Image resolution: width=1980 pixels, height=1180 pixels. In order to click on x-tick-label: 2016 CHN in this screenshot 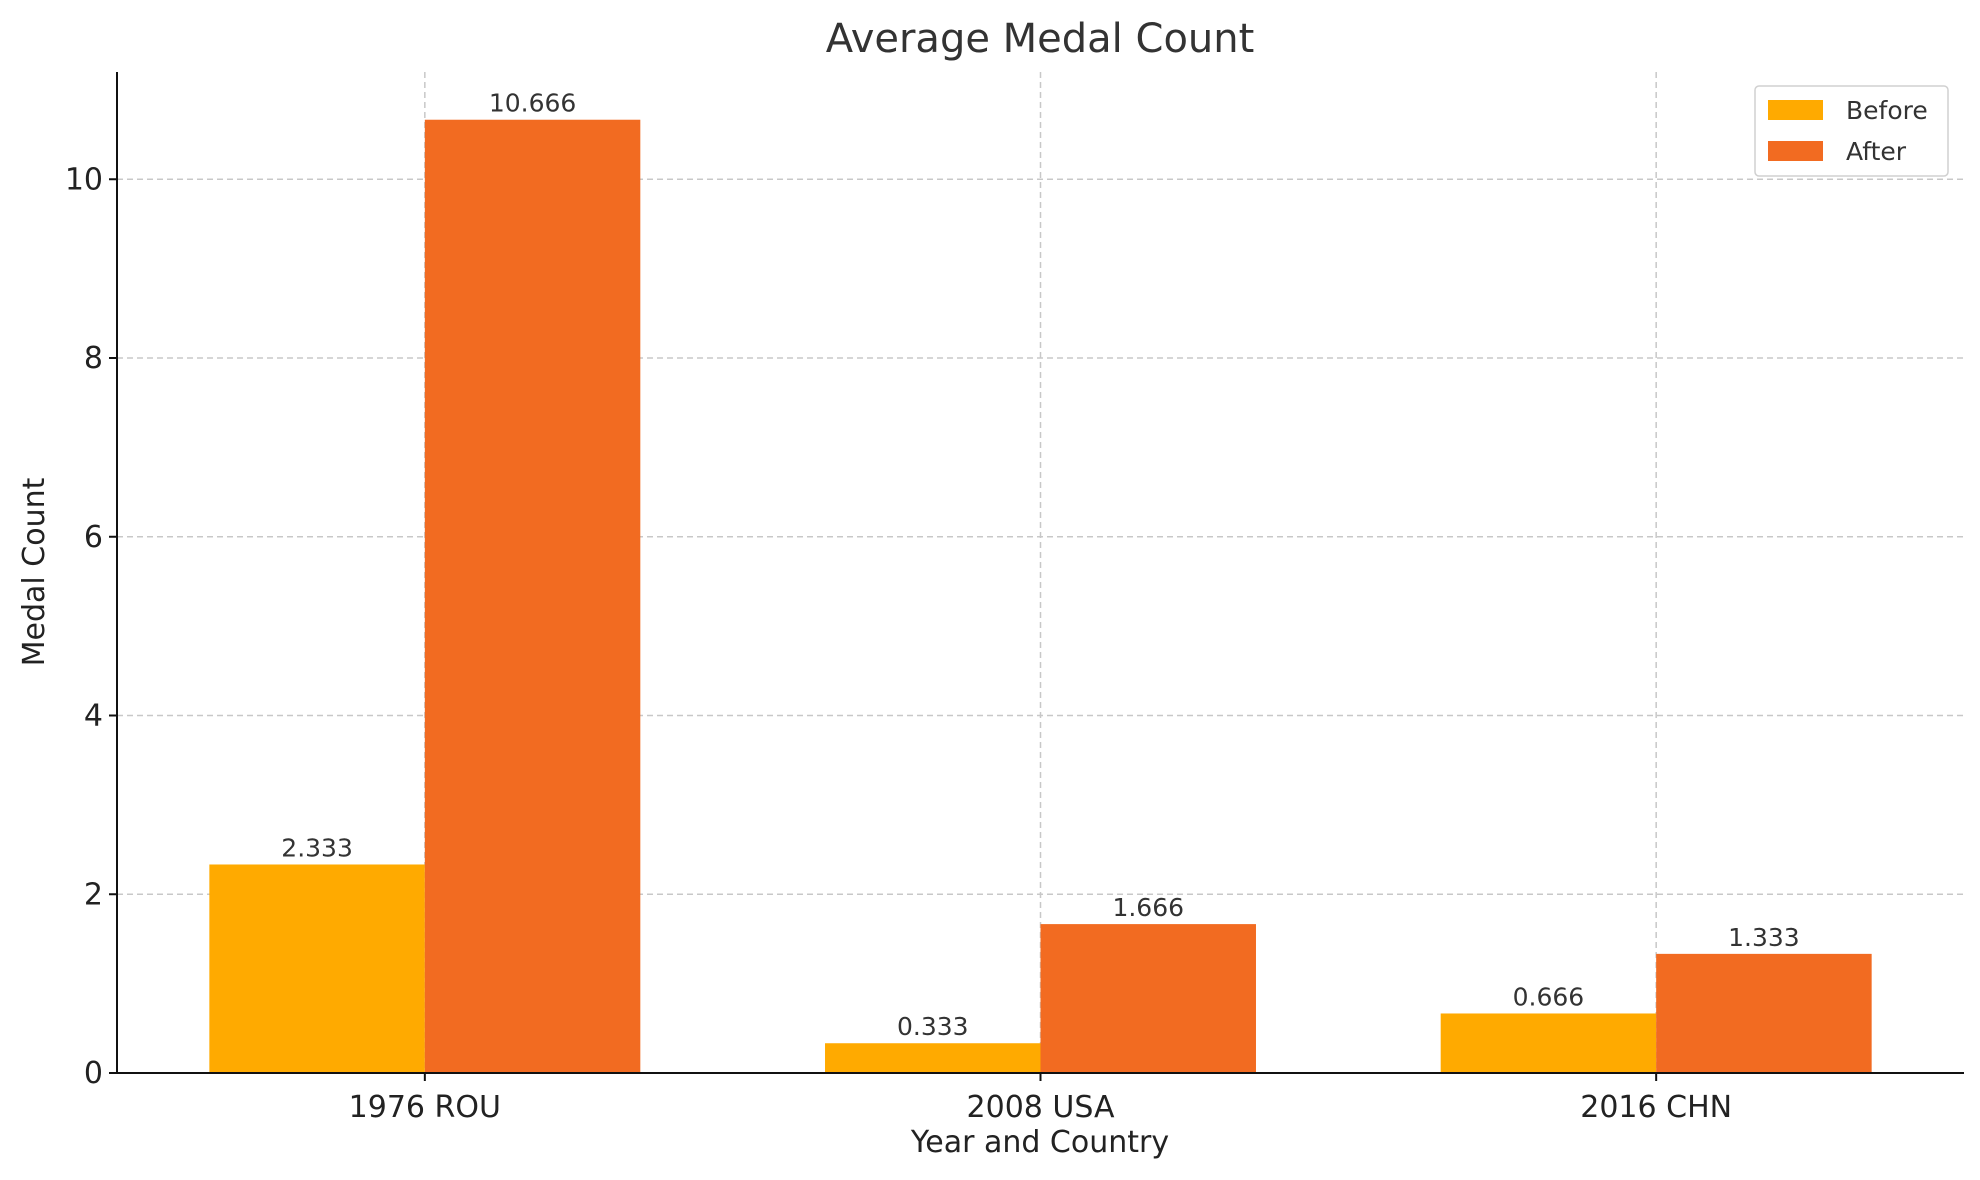, I will do `click(1656, 1107)`.